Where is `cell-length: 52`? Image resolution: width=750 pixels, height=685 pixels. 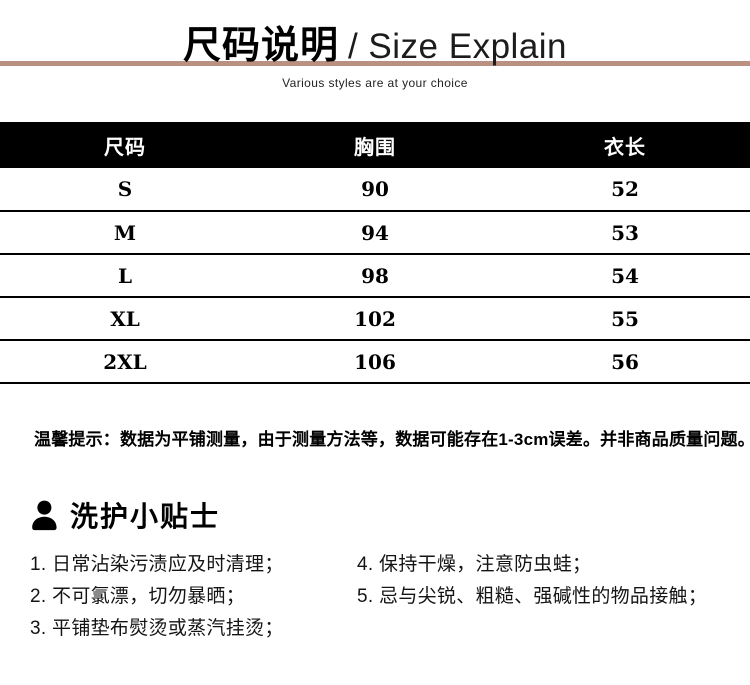
cell-length: 52 is located at coordinates (625, 190).